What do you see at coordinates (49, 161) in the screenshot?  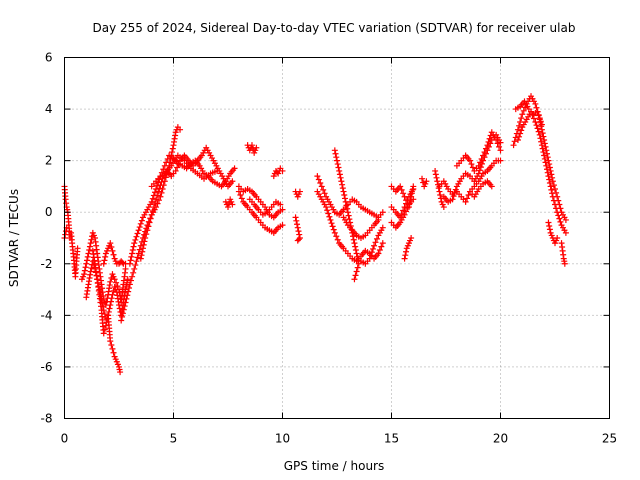 I see `y-tick-label: 2` at bounding box center [49, 161].